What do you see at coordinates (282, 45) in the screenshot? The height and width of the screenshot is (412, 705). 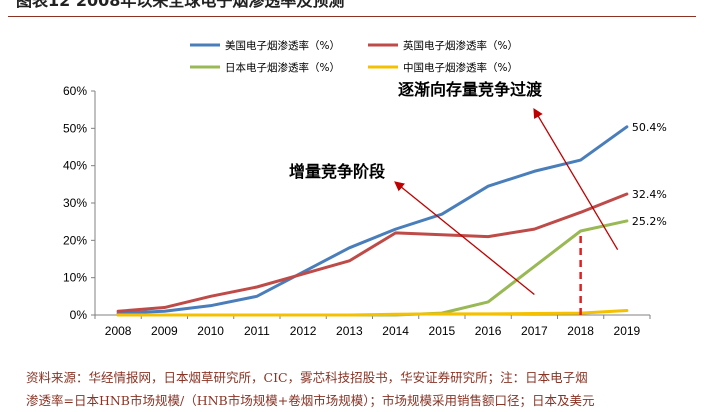 I see `legend-entry: 美国电子烟渗透率（%）` at bounding box center [282, 45].